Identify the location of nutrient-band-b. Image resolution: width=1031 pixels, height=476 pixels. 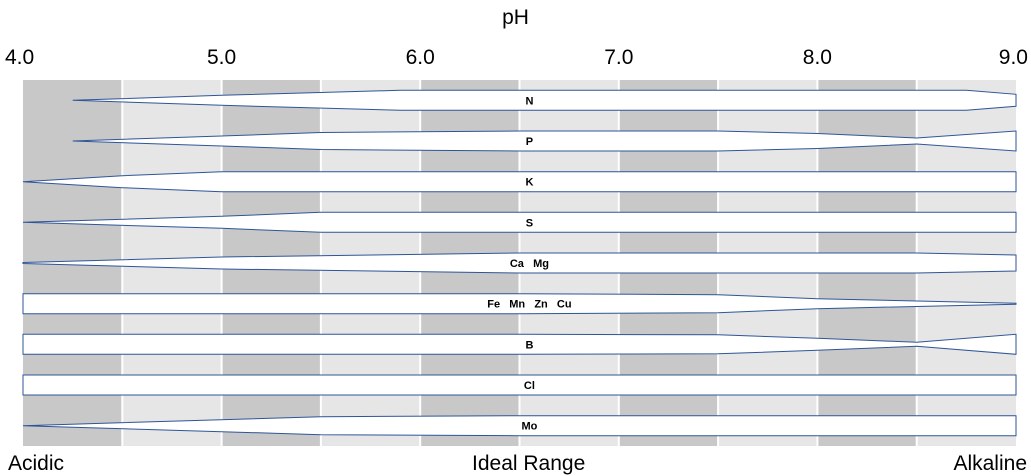
(519, 344).